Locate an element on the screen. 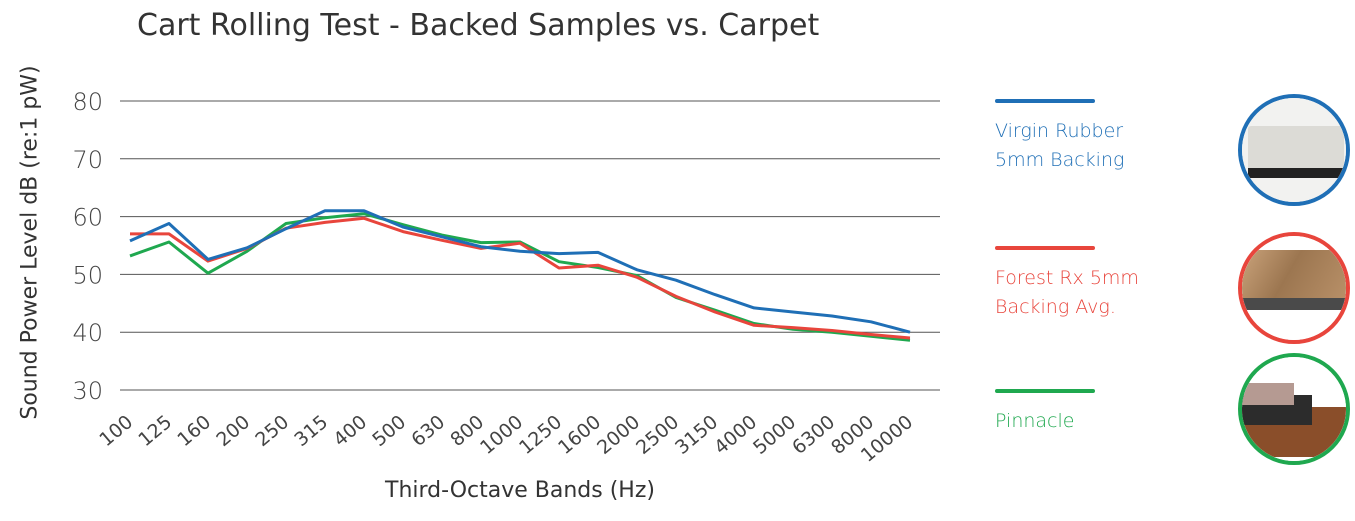  x-tick-label: 100 is located at coordinates (116, 431).